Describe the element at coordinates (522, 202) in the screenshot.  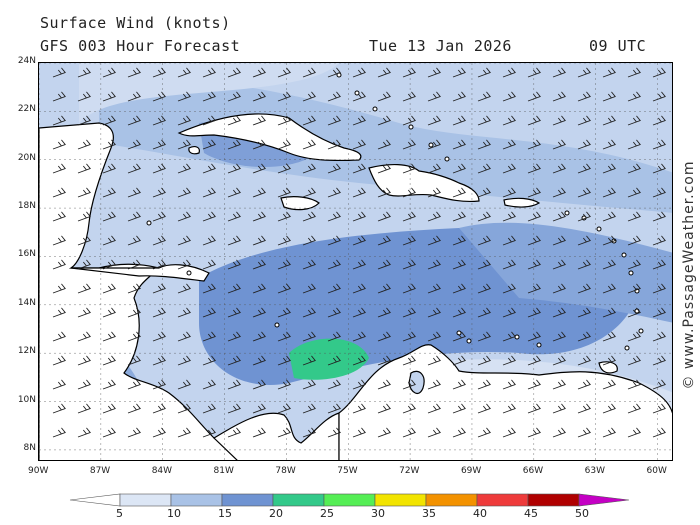
I see `puerto-rico` at that location.